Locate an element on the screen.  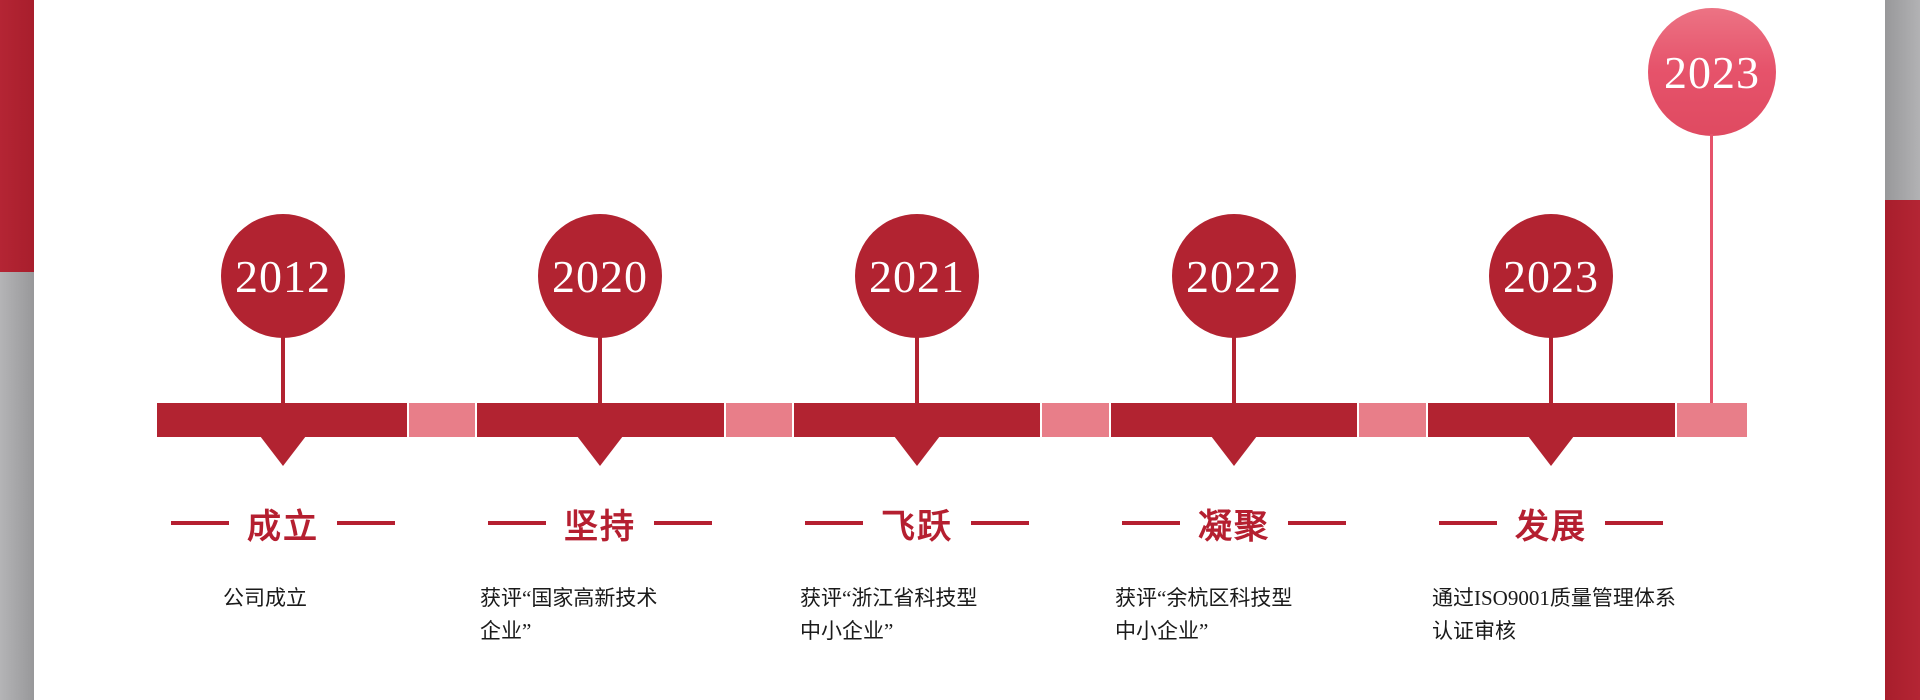
description-line: 通过ISO9001质量管理体系 is located at coordinates (1554, 598).